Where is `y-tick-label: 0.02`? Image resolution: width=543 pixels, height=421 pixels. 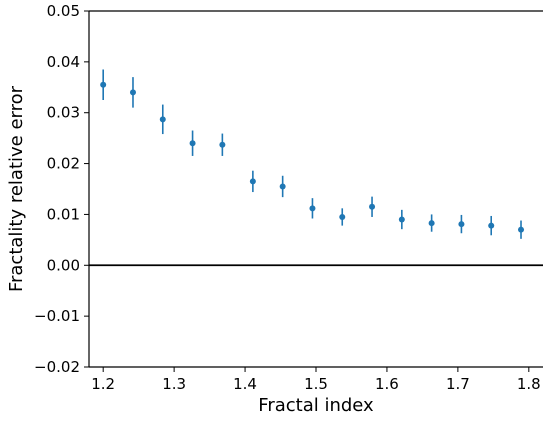
y-tick-label: 0.02 is located at coordinates (63, 164).